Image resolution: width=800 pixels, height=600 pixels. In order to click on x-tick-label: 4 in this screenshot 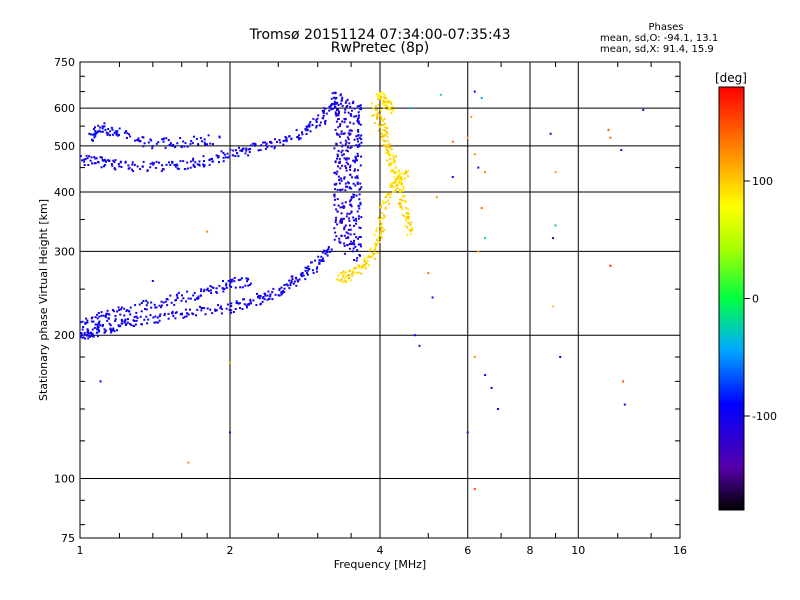, I will do `click(380, 550)`.